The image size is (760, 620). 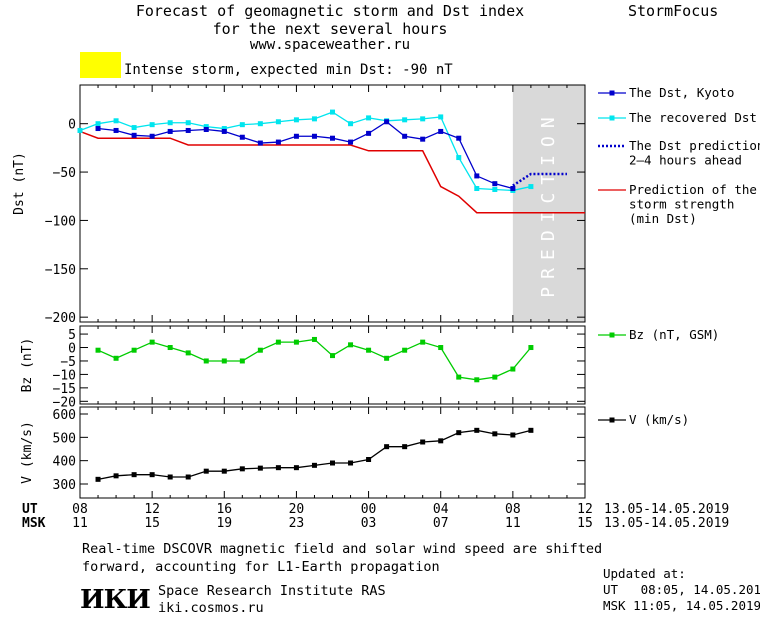 What do you see at coordinates (693, 189) in the screenshot?
I see `legend-label: Prediction of the` at bounding box center [693, 189].